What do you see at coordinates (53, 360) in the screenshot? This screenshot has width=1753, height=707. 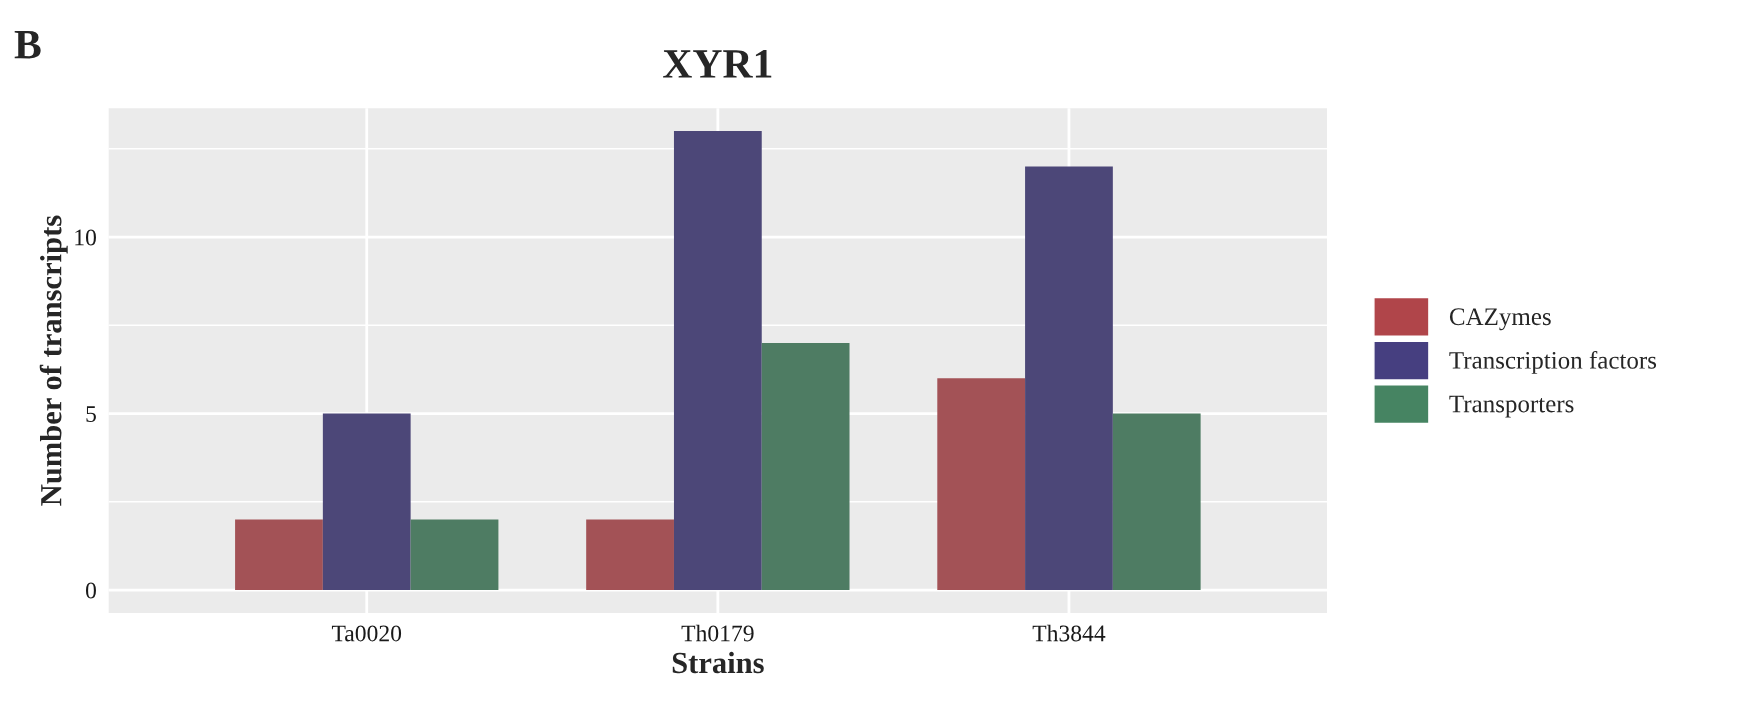 I see `y-axis-title: Number of transcripts` at bounding box center [53, 360].